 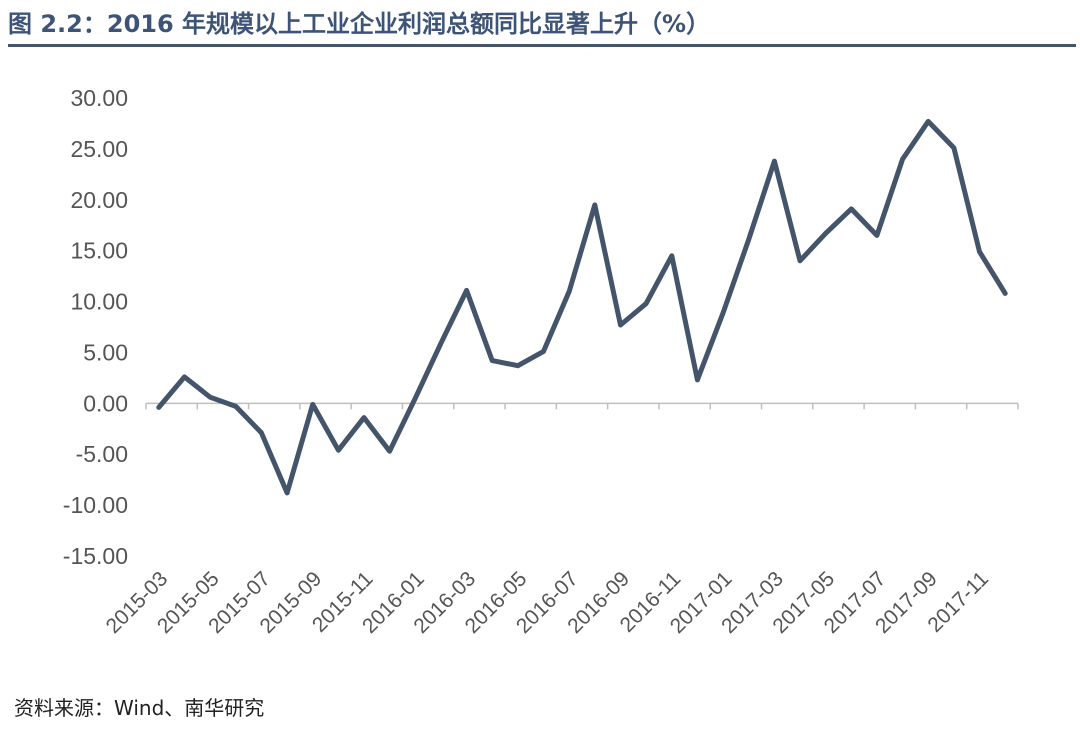 What do you see at coordinates (139, 708) in the screenshot?
I see `source-note: 资料来源：Wind、南华研究` at bounding box center [139, 708].